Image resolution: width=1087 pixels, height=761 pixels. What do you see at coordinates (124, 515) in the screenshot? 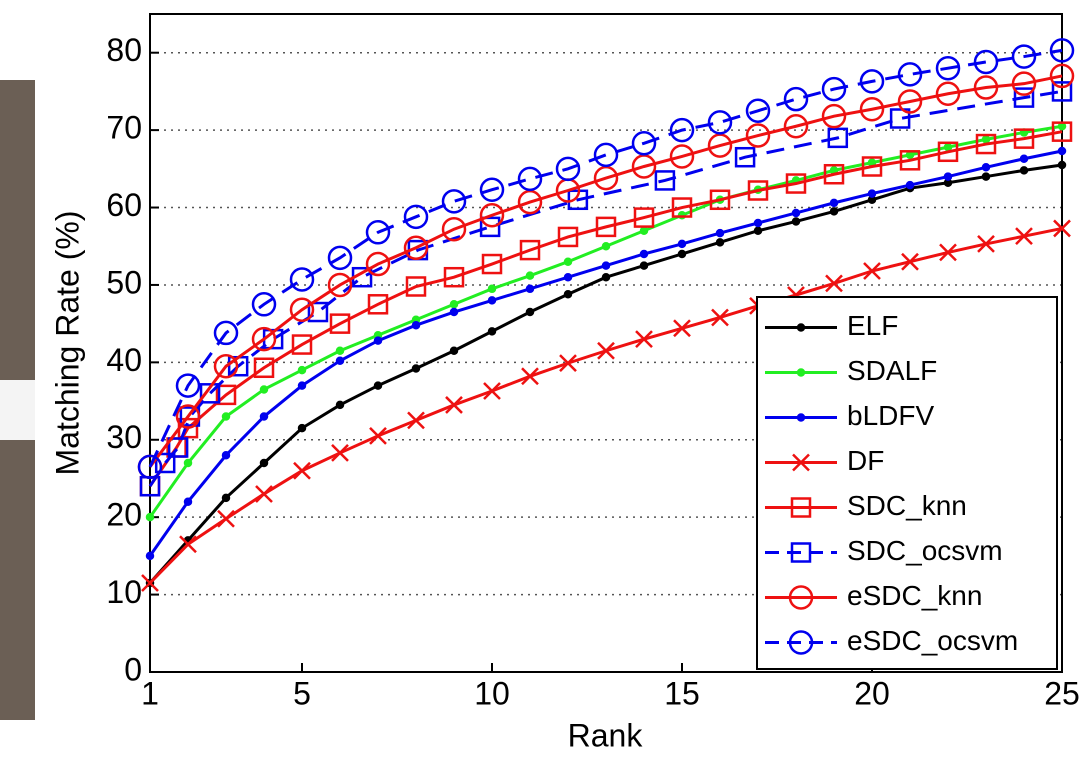
I see `y-tick-label: 20` at bounding box center [124, 515].